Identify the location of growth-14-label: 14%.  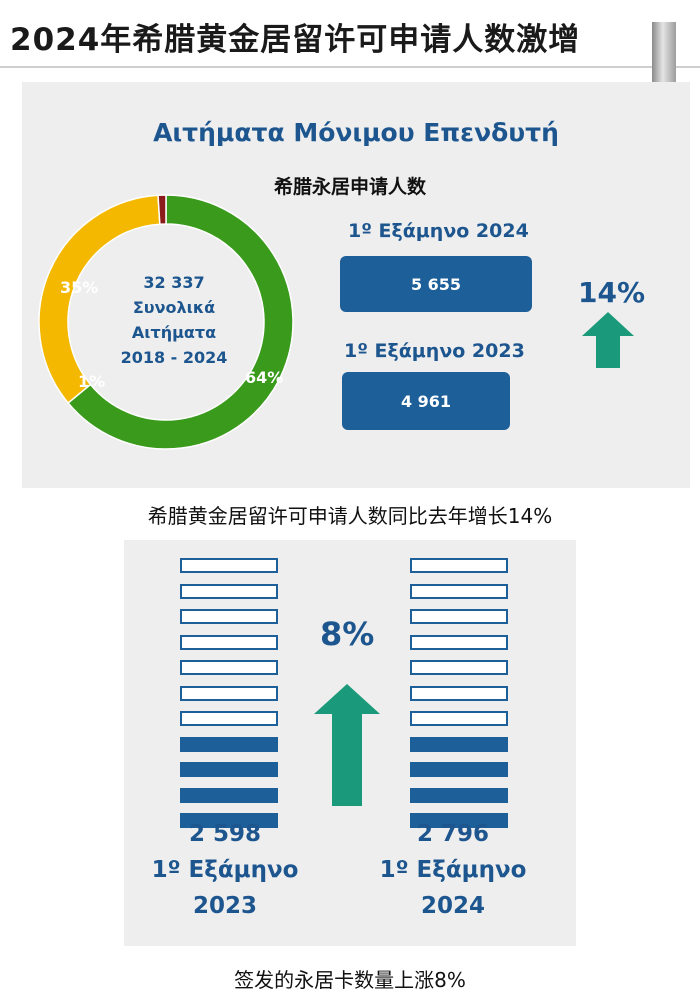
(612, 292).